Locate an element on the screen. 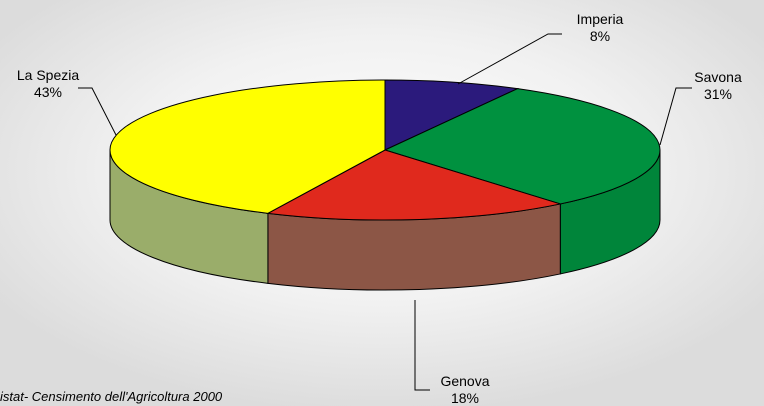  label-value: 18% is located at coordinates (465, 398).